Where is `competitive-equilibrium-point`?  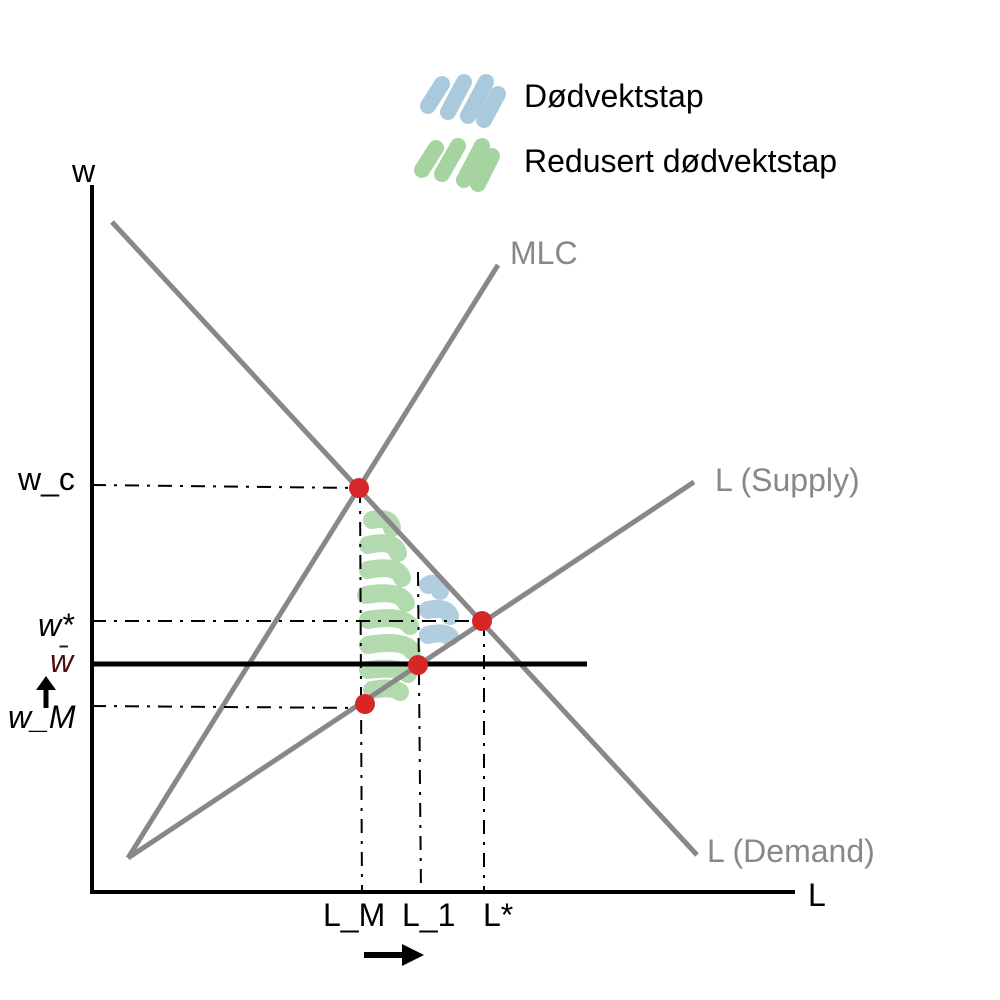
competitive-equilibrium-point is located at coordinates (482, 621).